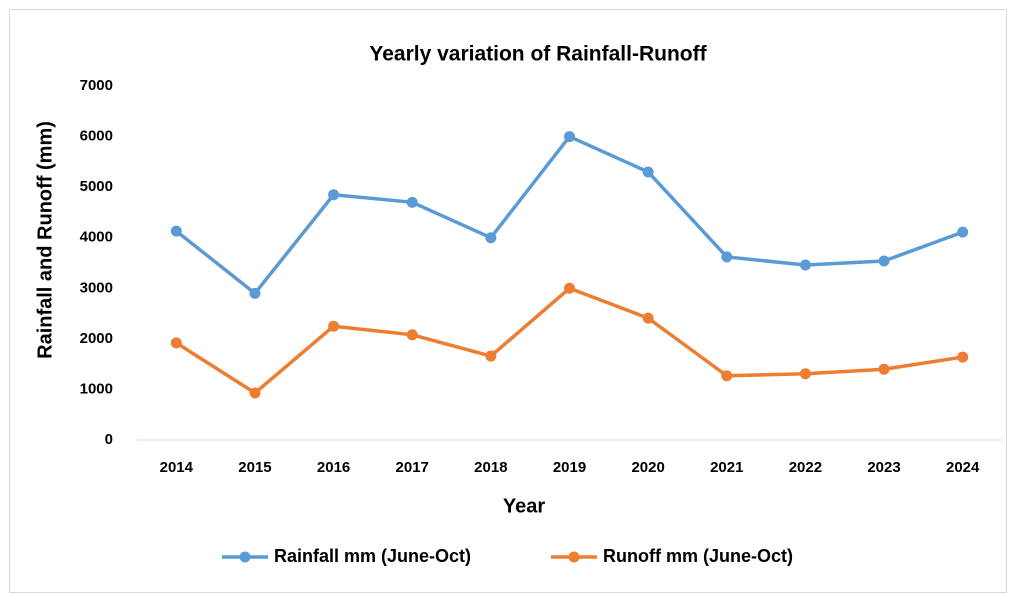 The height and width of the screenshot is (593, 1016). What do you see at coordinates (96, 85) in the screenshot?
I see `y-tick-label: 7000` at bounding box center [96, 85].